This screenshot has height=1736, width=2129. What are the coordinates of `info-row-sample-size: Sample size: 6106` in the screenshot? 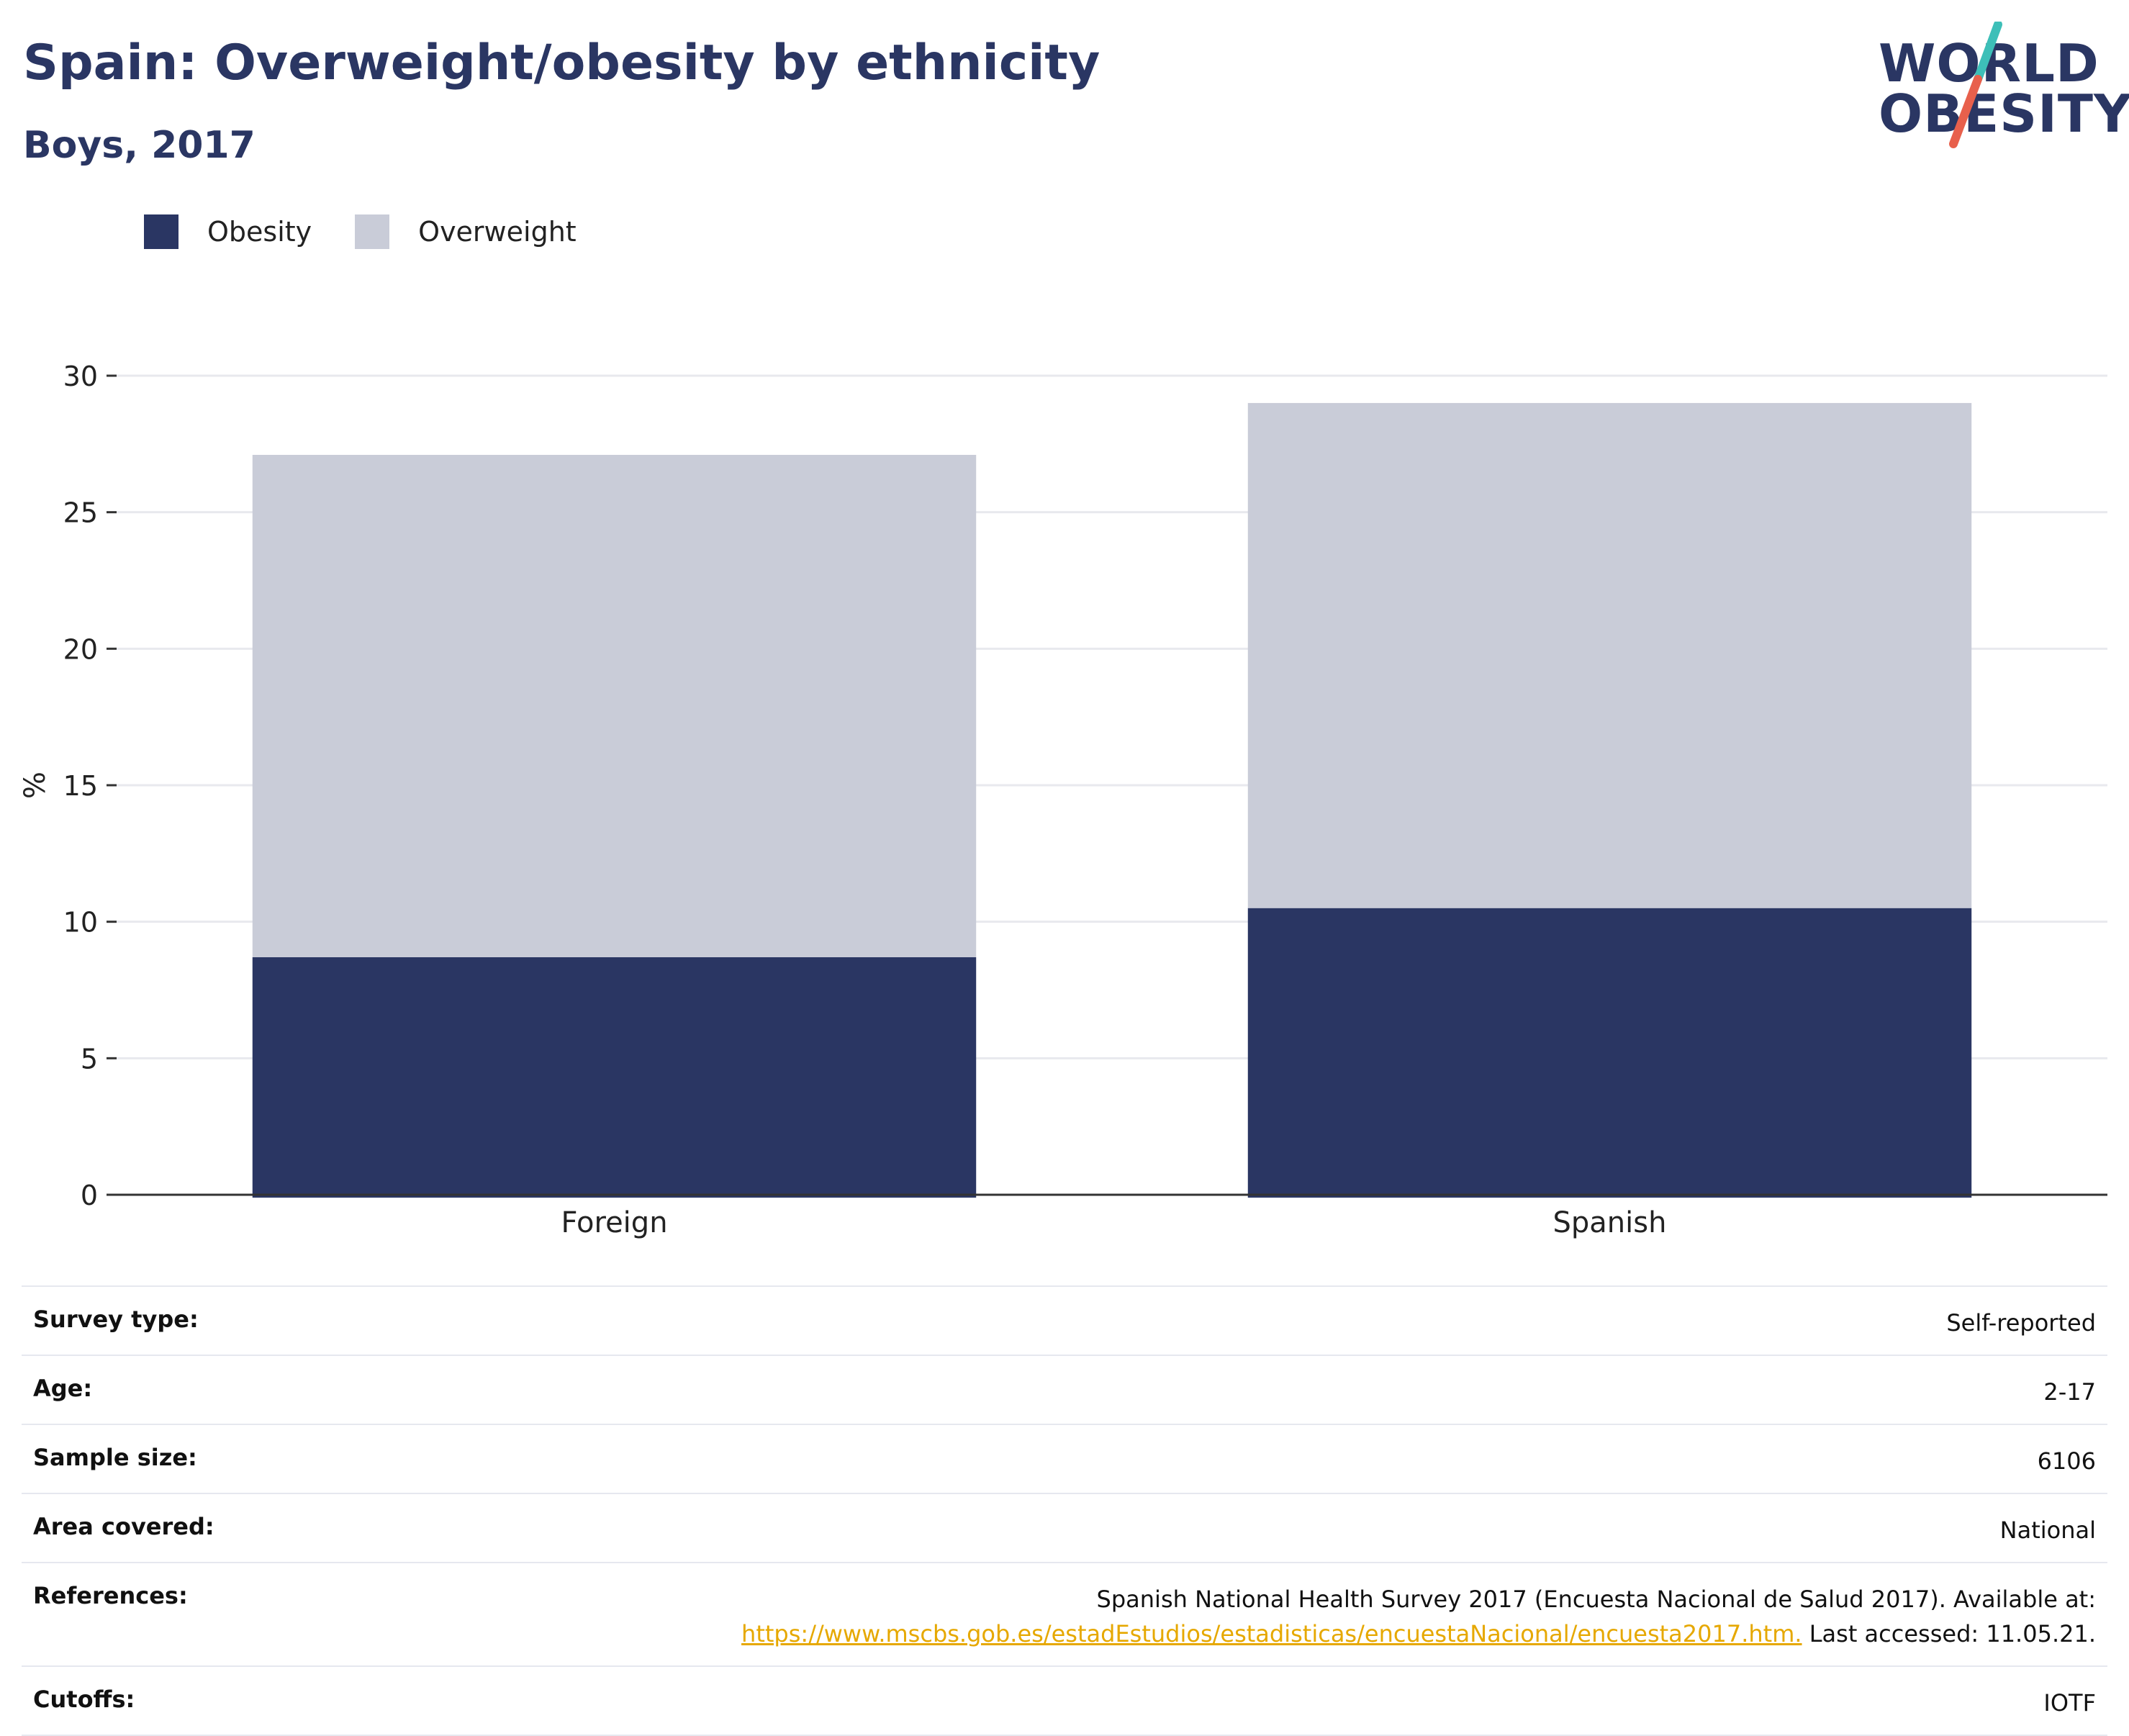 It's located at (1064, 1459).